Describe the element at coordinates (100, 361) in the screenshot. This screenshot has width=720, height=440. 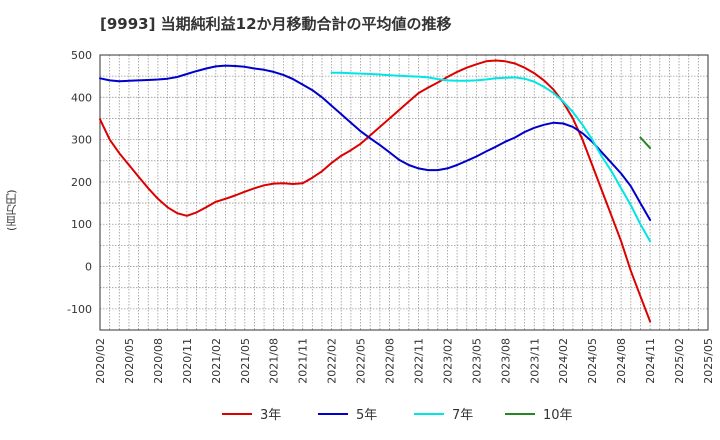
I see `x-tick-label: 2020/02` at that location.